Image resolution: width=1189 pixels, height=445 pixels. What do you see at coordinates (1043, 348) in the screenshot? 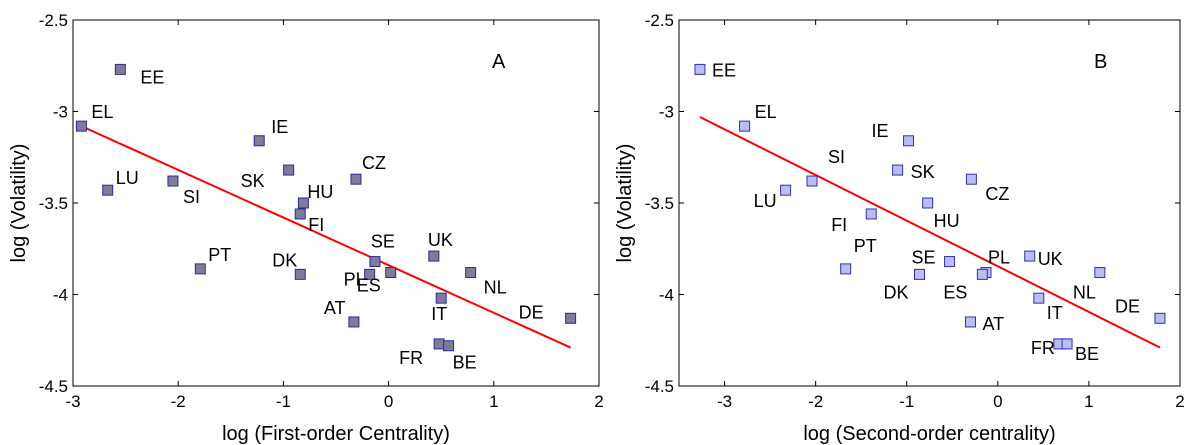
I see `point-label-fr: FR` at bounding box center [1043, 348].